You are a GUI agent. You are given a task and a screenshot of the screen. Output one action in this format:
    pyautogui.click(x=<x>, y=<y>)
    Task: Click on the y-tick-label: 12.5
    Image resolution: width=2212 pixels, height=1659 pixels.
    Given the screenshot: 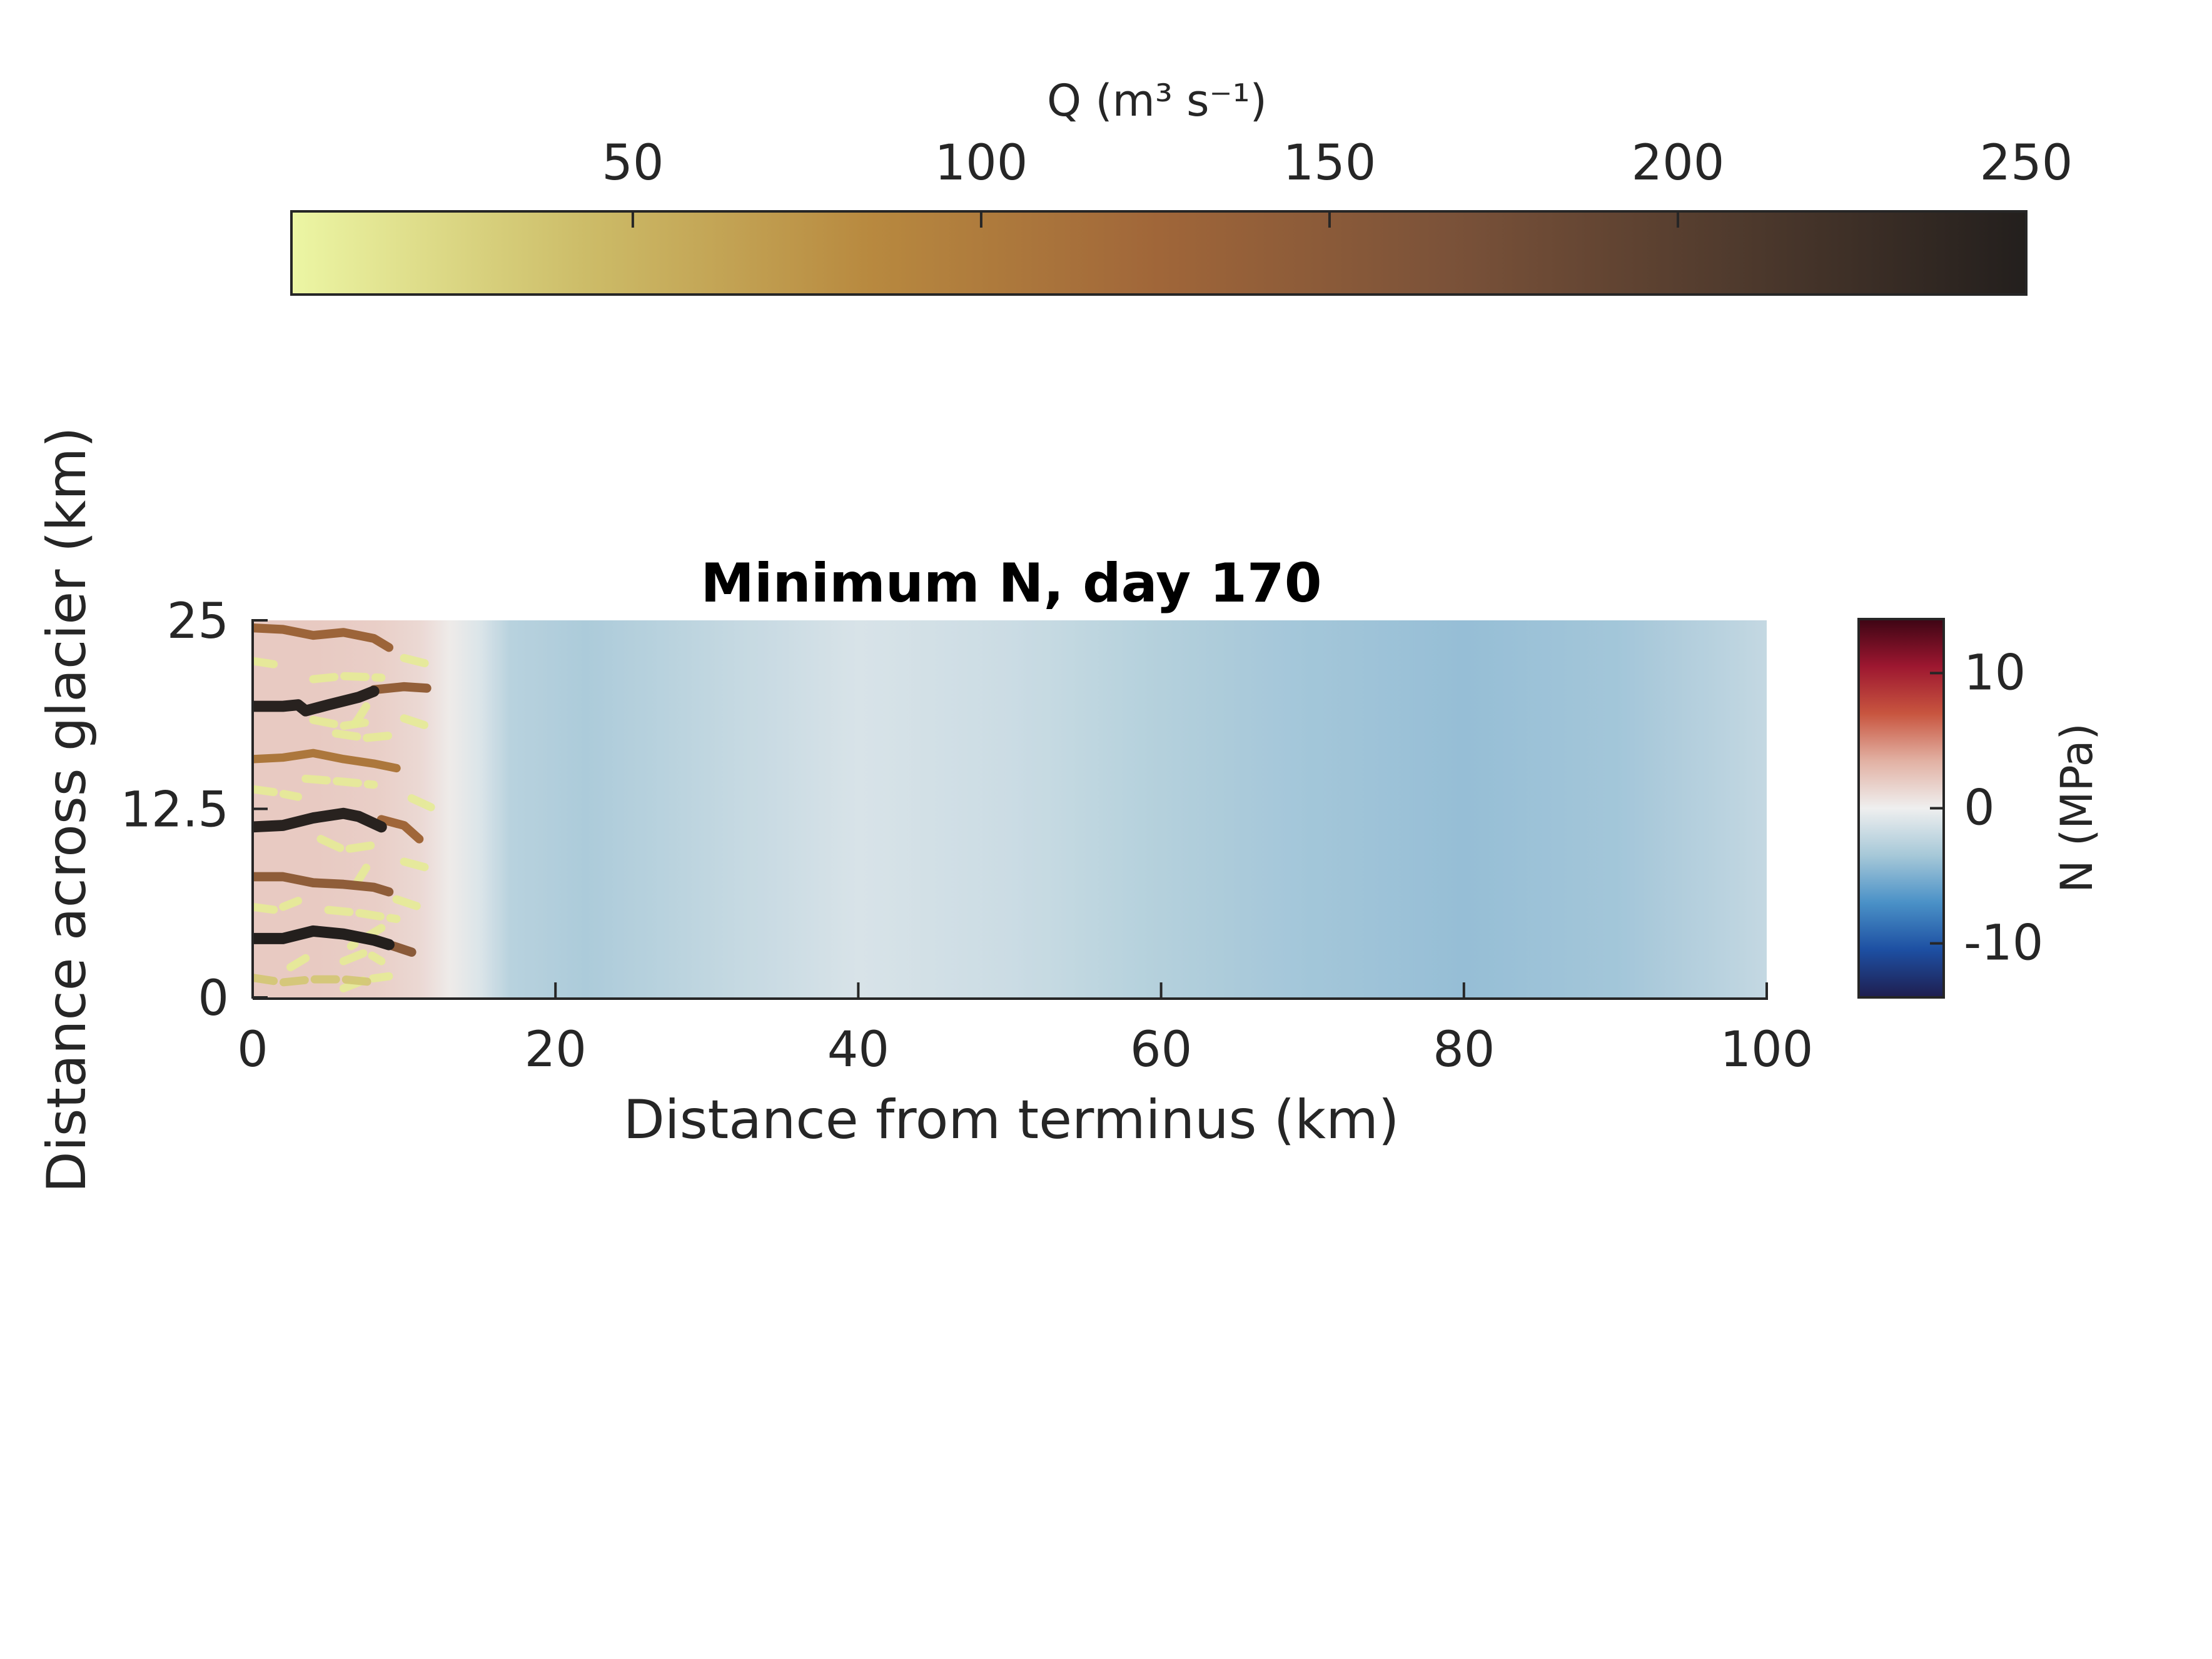 What is the action you would take?
    pyautogui.click(x=175, y=810)
    